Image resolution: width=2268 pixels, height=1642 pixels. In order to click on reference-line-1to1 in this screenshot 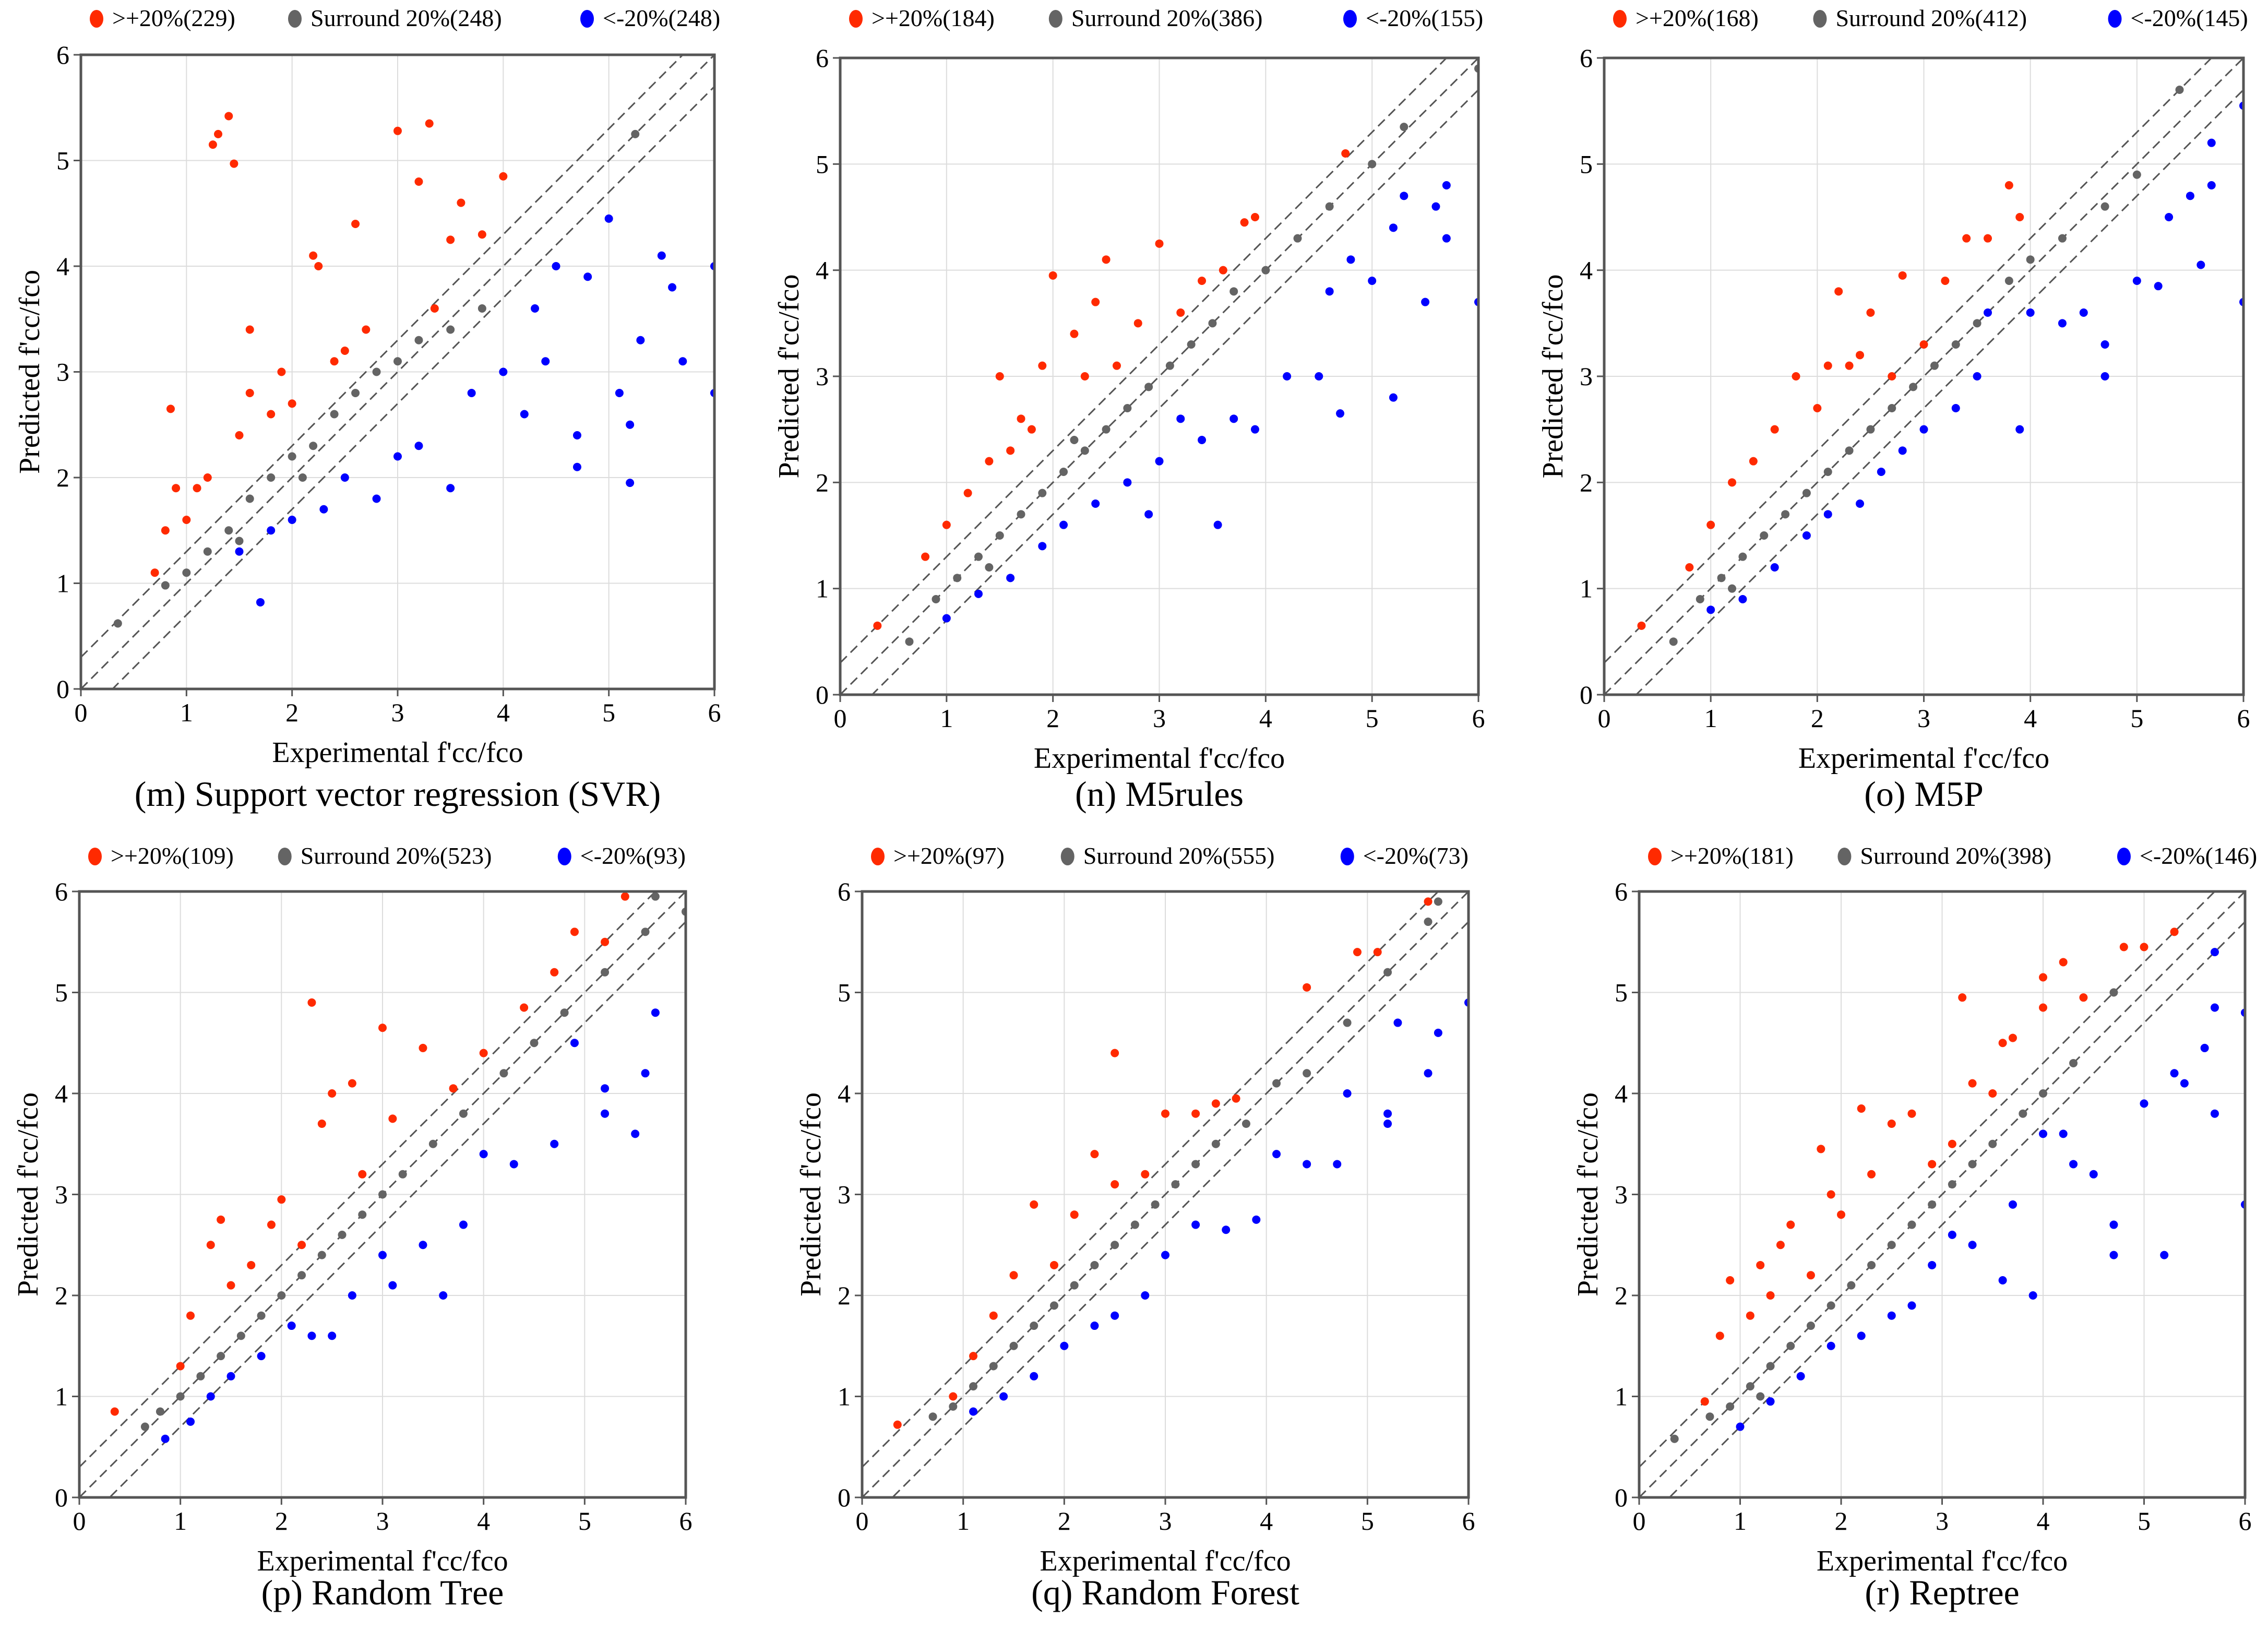, I will do `click(397, 372)`.